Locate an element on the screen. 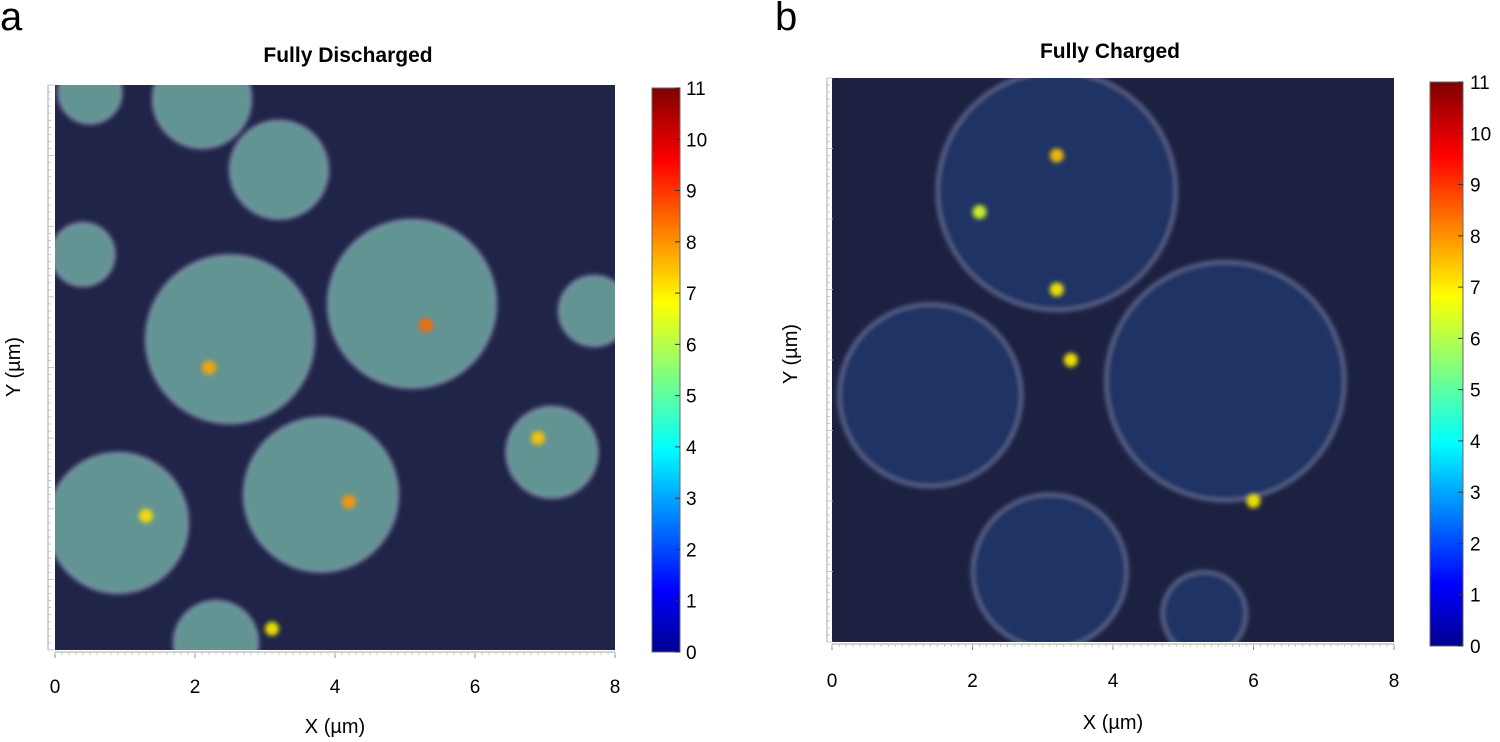 This screenshot has width=1500, height=742. panel-b-colorbar-tick-label-9: 9 is located at coordinates (1475, 186).